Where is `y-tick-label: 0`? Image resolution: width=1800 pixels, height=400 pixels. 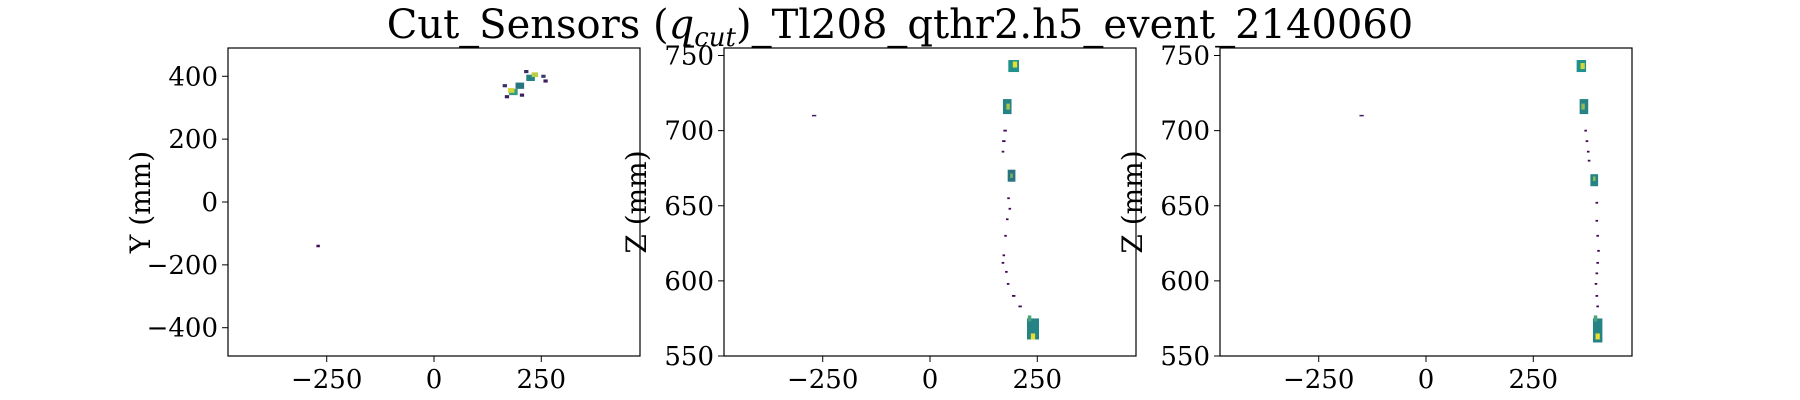
y-tick-label: 0 is located at coordinates (209, 203).